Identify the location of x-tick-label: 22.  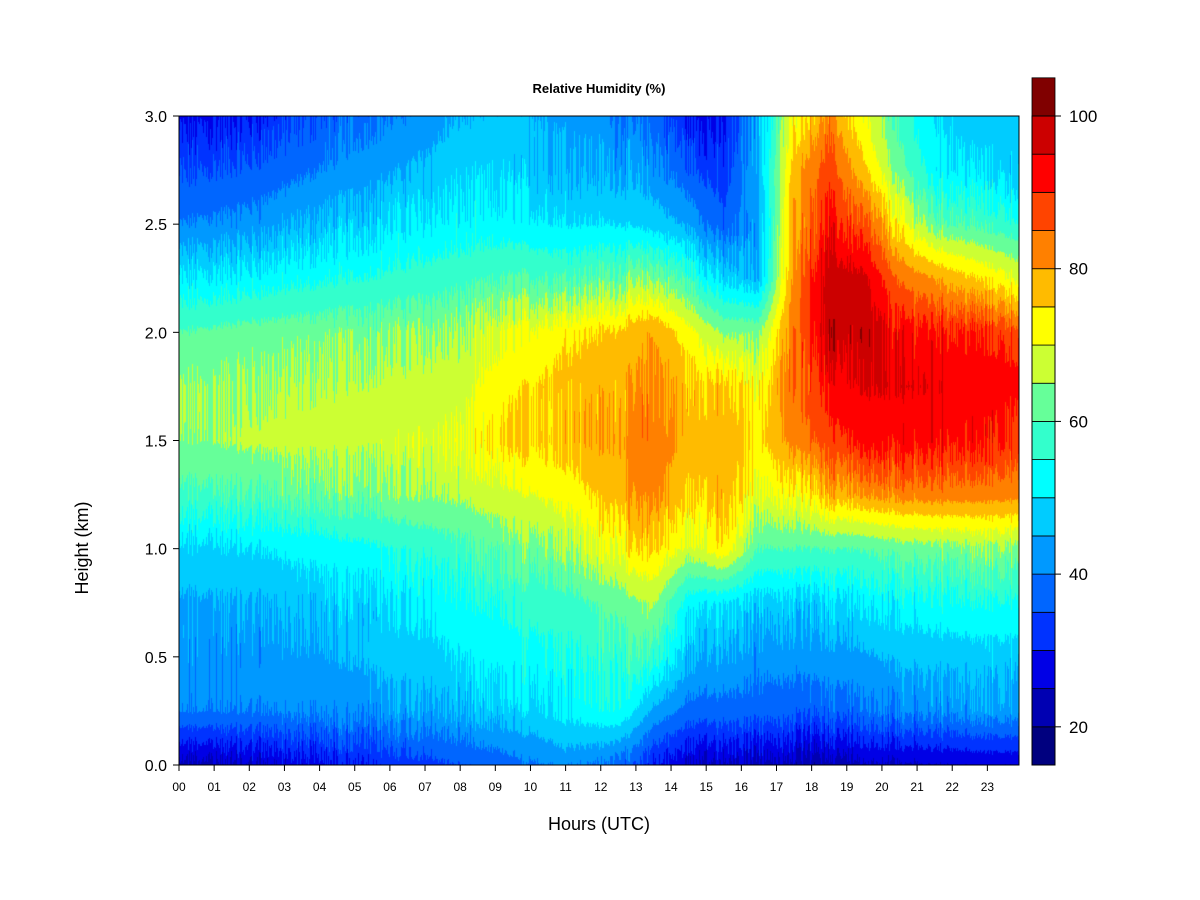
(953, 787).